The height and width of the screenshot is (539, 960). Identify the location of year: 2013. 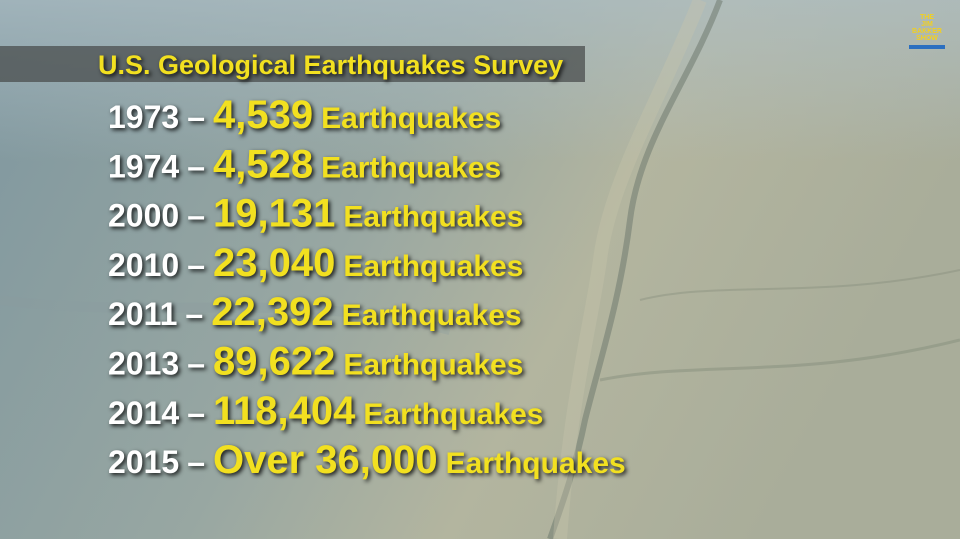
(143, 364).